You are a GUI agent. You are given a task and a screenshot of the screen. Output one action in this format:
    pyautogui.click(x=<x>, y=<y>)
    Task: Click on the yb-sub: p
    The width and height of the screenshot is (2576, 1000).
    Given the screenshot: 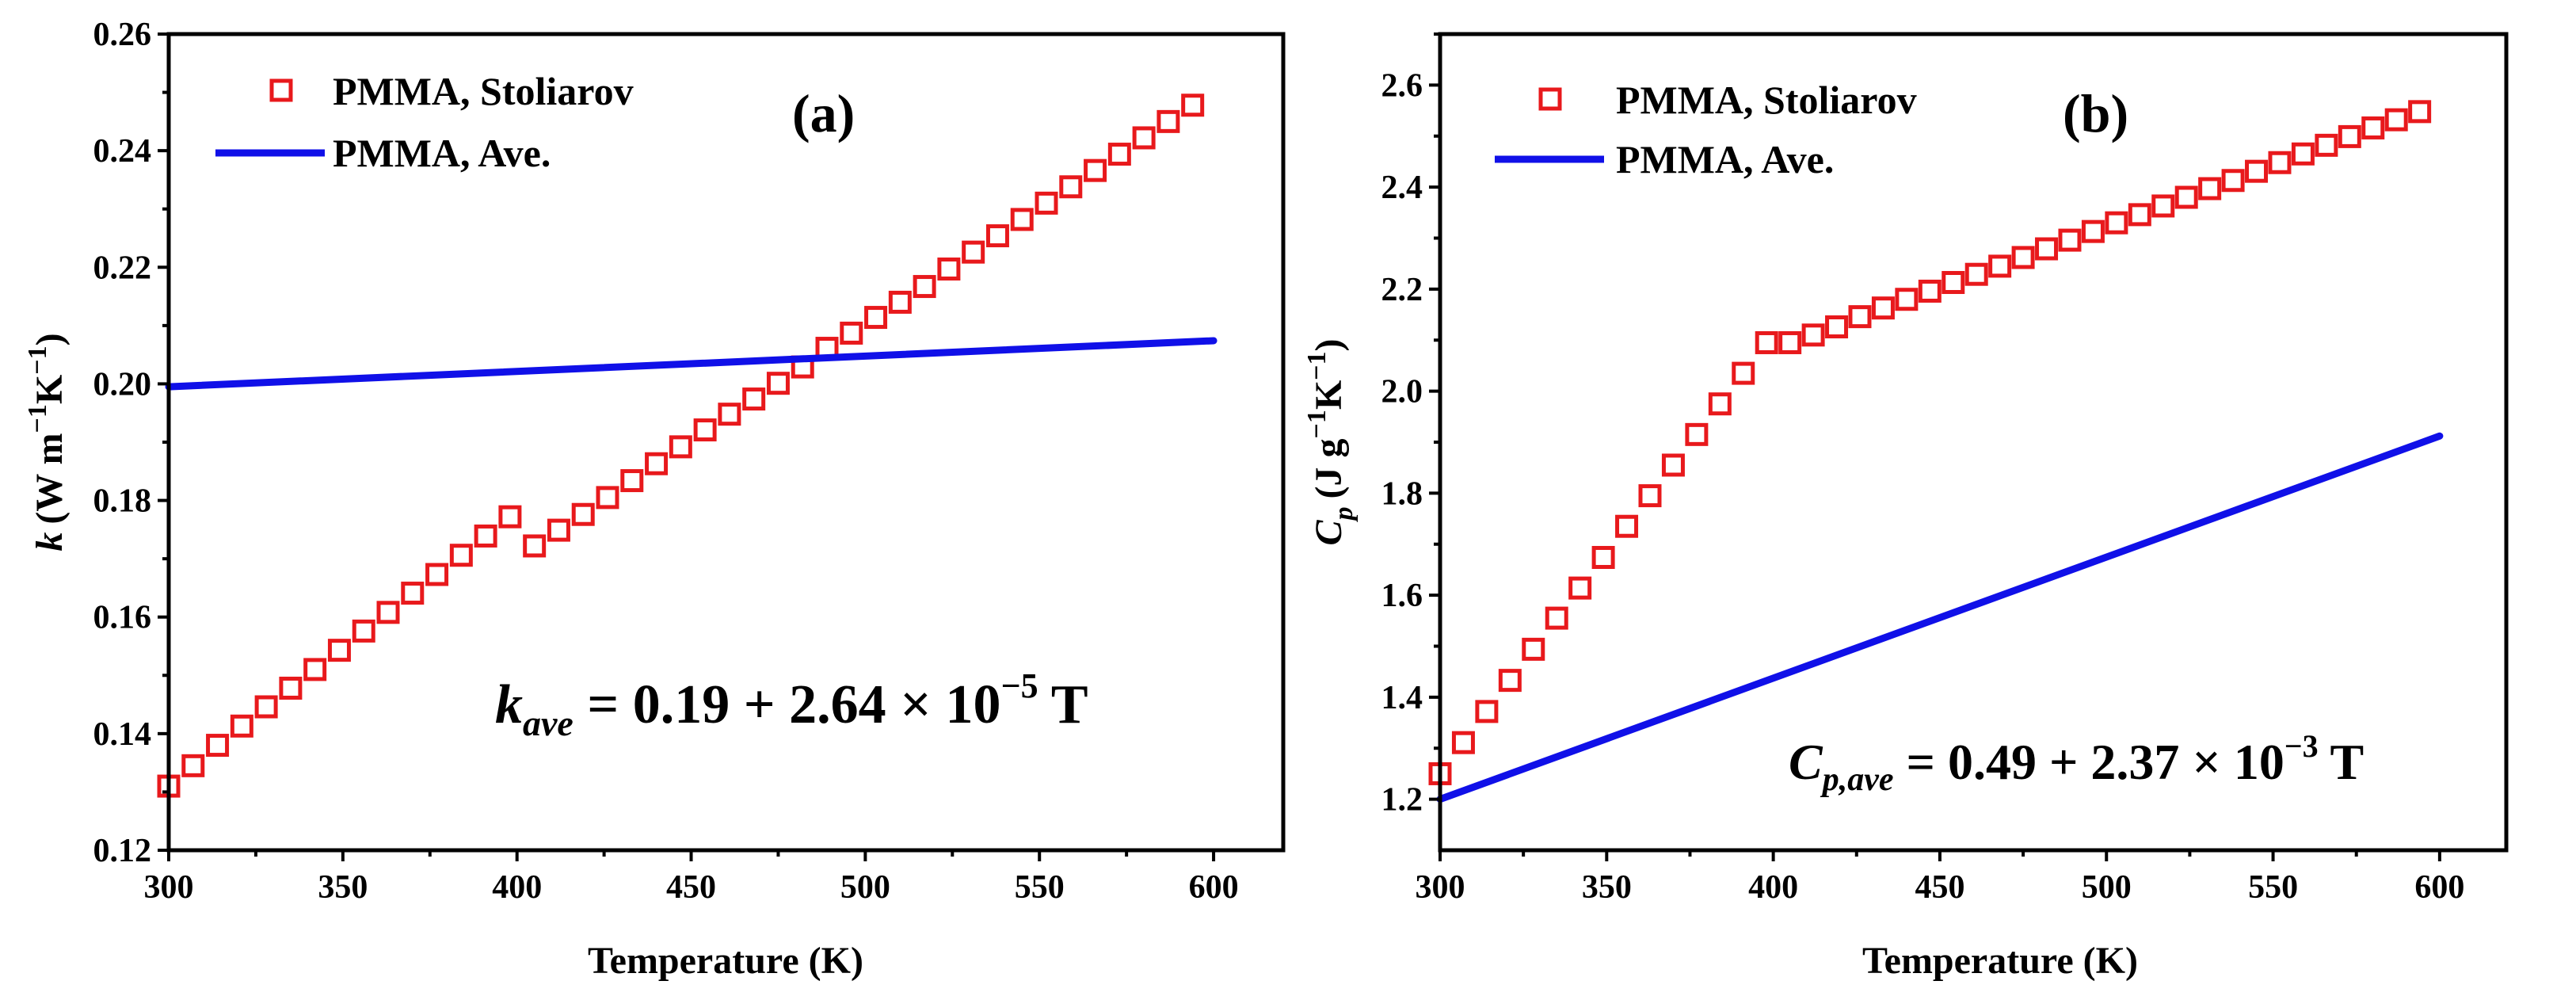 What is the action you would take?
    pyautogui.click(x=1343, y=515)
    